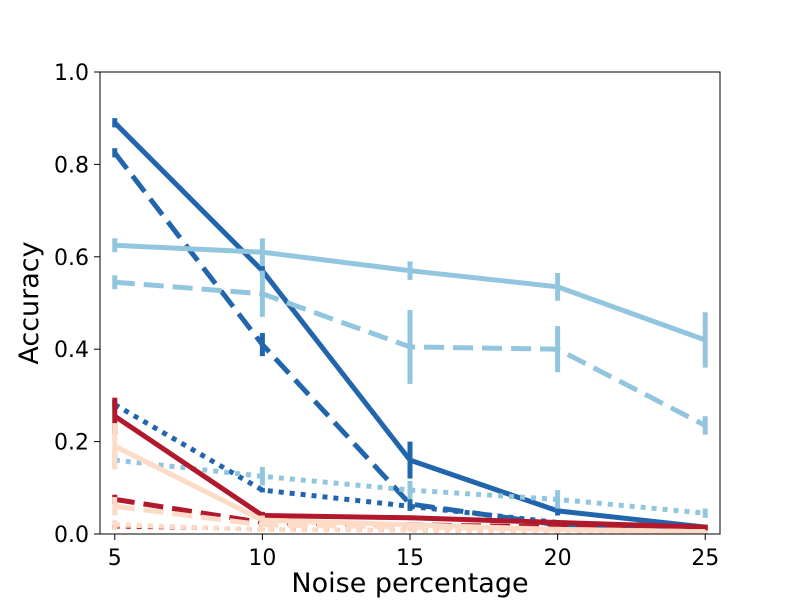  What do you see at coordinates (71, 165) in the screenshot?
I see `y-tick-label: 0.8` at bounding box center [71, 165].